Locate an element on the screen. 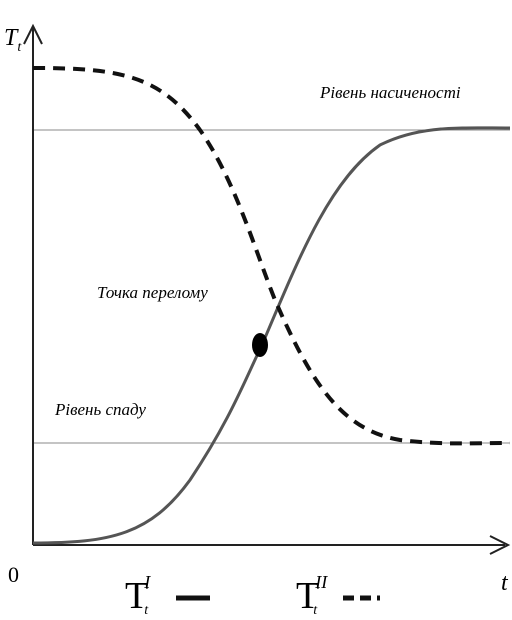 The image size is (512, 620). inflection-point is located at coordinates (260, 345).